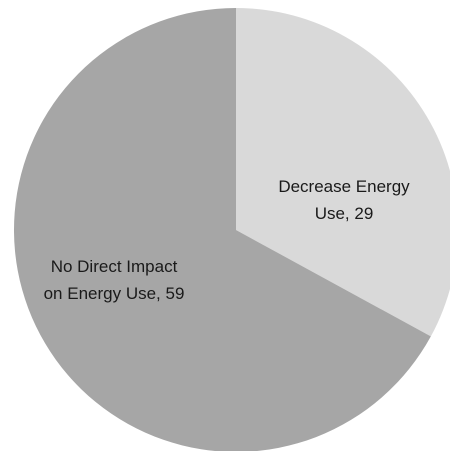  I want to click on pie-slice-label-line: Use, 29, so click(344, 213).